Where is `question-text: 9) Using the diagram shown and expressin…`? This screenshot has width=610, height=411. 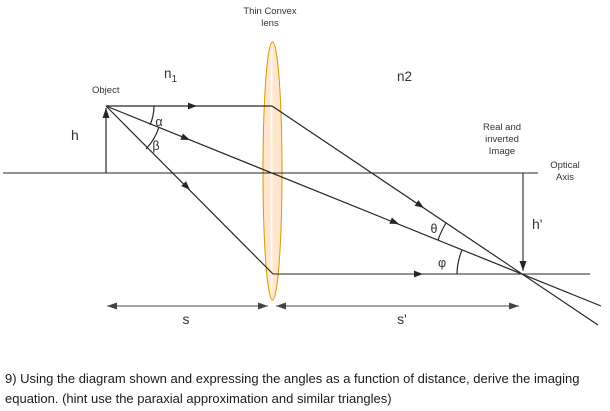
question-text: 9) Using the diagram shown and expressin… is located at coordinates (292, 388).